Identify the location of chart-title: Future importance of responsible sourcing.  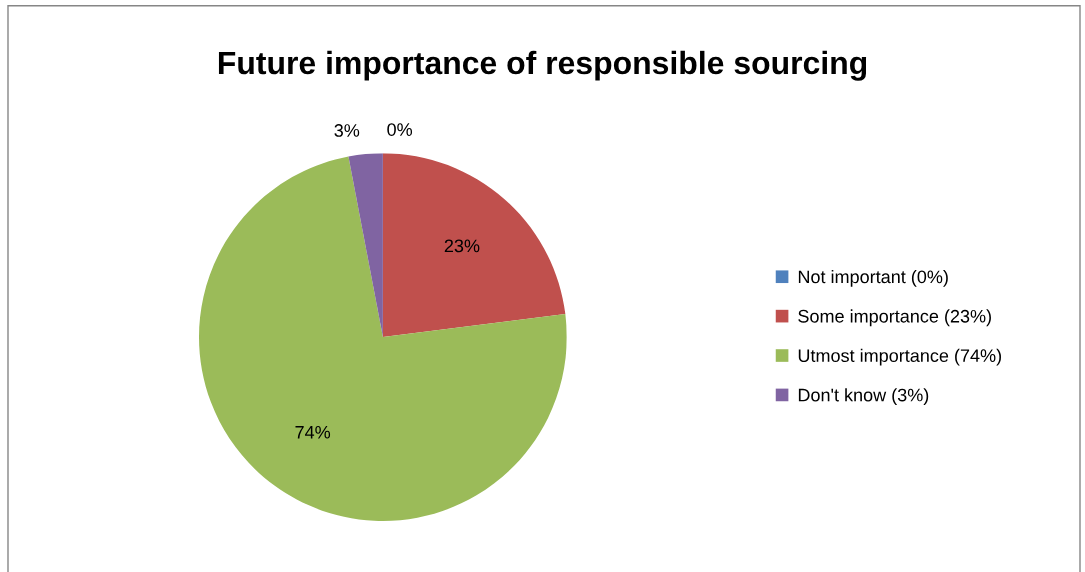
(542, 65).